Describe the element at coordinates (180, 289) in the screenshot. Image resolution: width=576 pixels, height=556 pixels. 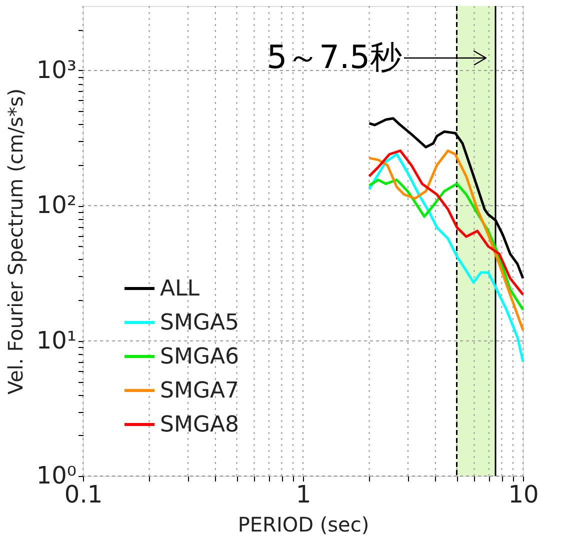
I see `legend-label: ALL` at that location.